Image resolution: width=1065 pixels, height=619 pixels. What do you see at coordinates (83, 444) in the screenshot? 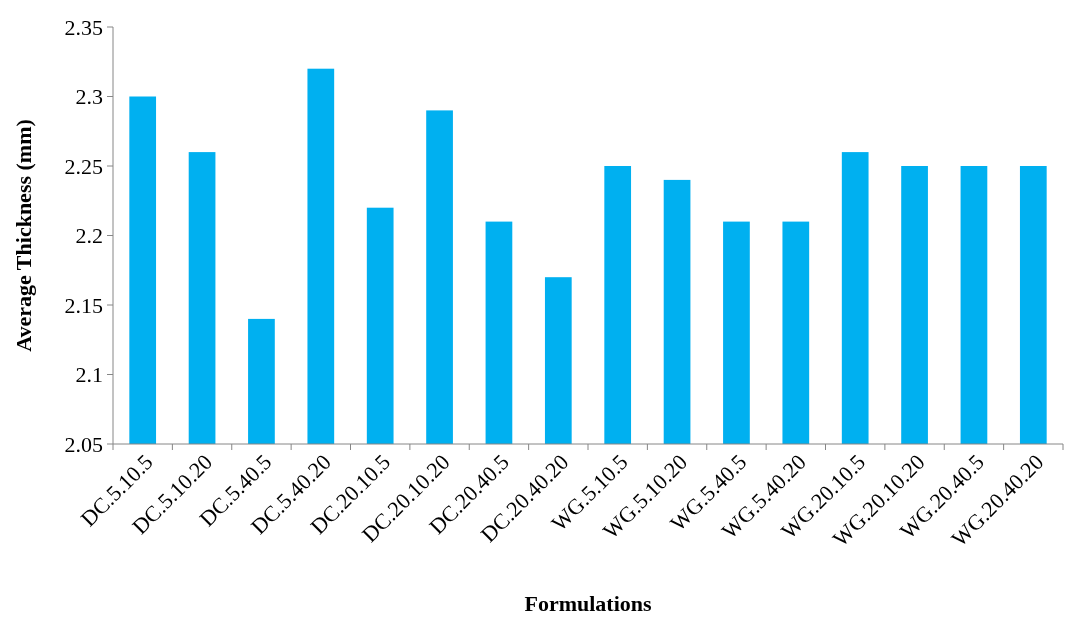
I see `y-tick-label: 2.05` at bounding box center [83, 444].